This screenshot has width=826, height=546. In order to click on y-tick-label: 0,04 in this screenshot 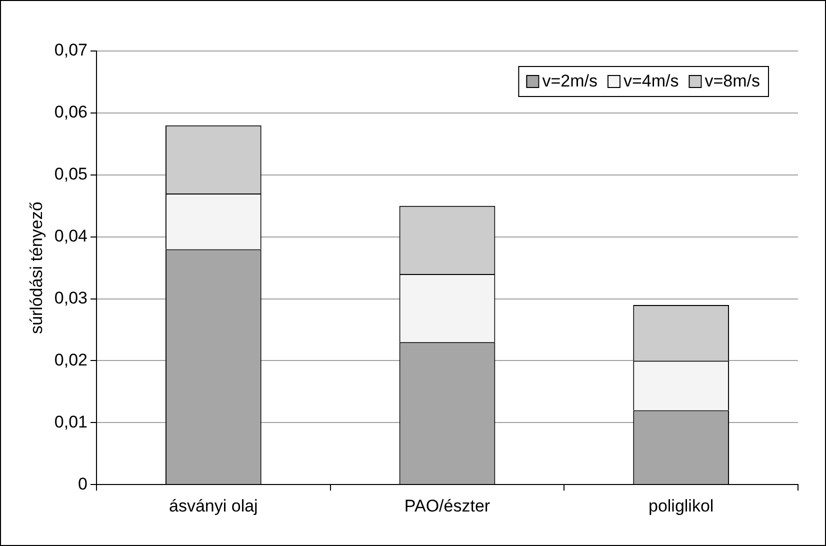, I will do `click(71, 236)`.